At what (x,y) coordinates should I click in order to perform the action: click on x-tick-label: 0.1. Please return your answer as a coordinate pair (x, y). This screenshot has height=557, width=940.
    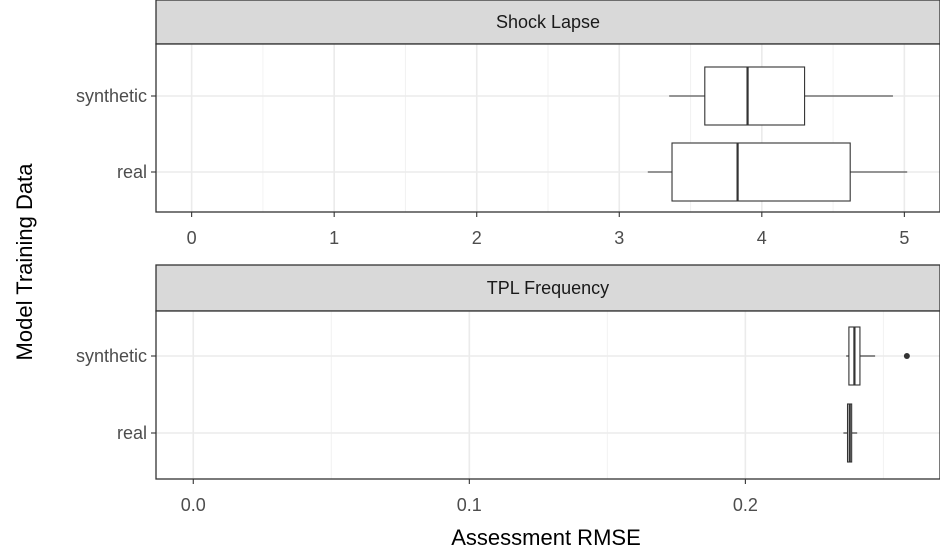
    Looking at the image, I should click on (469, 505).